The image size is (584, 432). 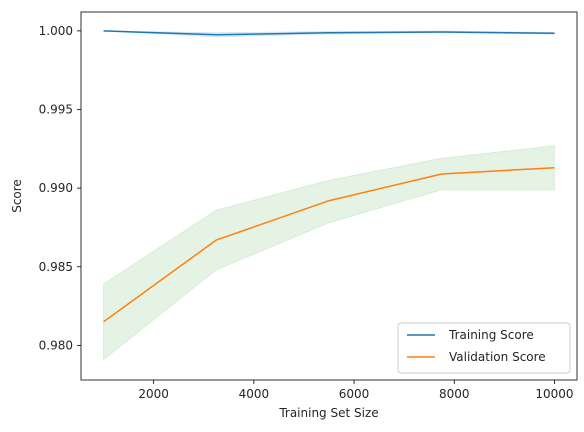 I want to click on x-axis-label: Training Set Size, so click(x=328, y=413).